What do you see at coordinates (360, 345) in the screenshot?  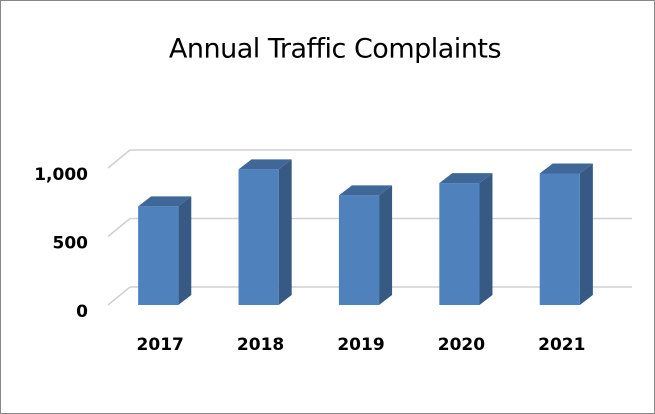 I see `x-tick-label: 2019` at bounding box center [360, 345].